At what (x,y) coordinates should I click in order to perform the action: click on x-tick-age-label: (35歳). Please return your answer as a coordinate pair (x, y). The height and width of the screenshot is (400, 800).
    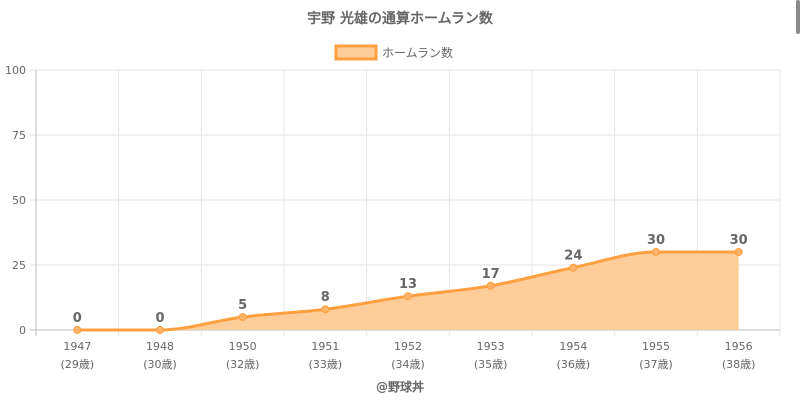
    Looking at the image, I should click on (491, 364).